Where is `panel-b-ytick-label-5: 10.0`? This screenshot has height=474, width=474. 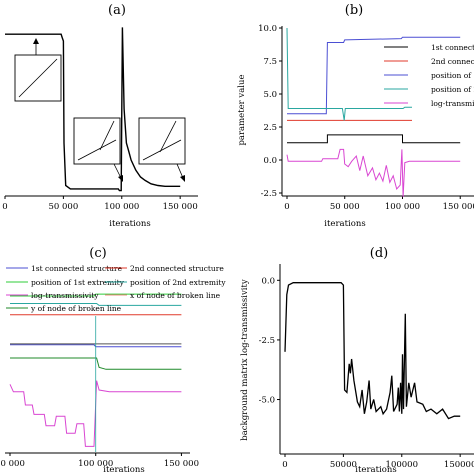
panel-b-ytick-label-5: 10.0 is located at coordinates (267, 29).